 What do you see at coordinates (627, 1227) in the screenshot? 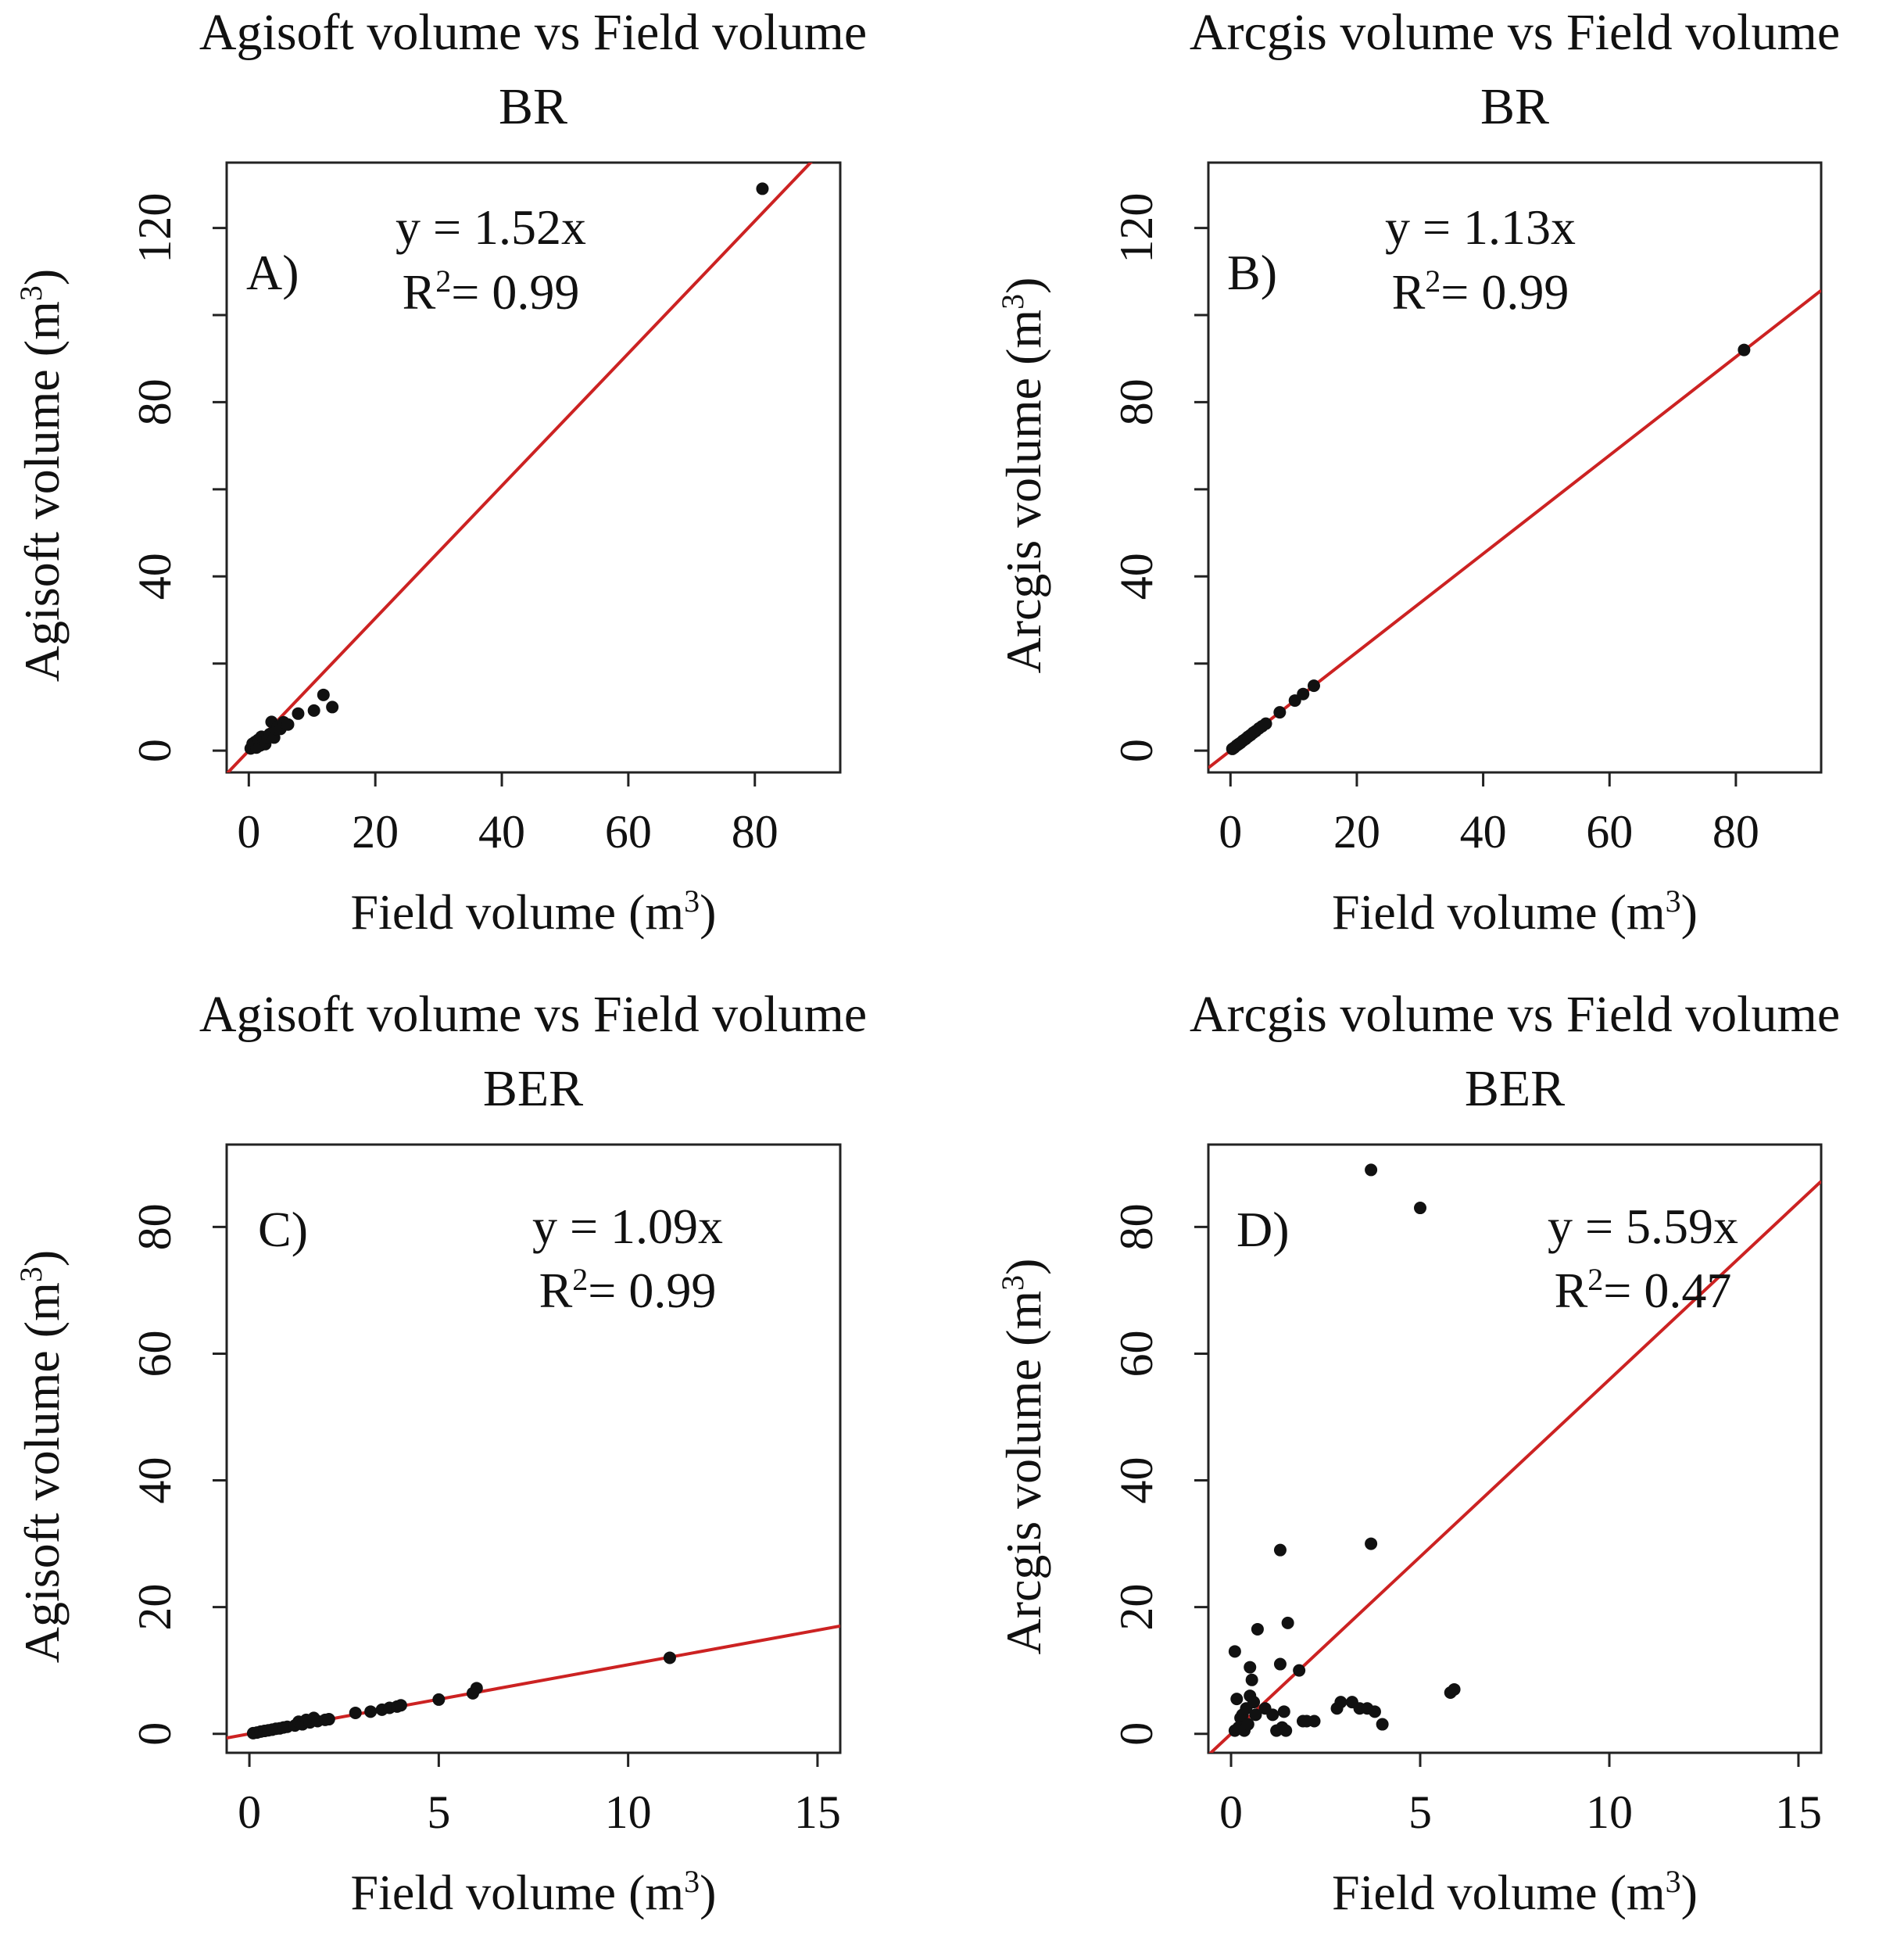
I see `fit-equation: y = 1.09x` at bounding box center [627, 1227].